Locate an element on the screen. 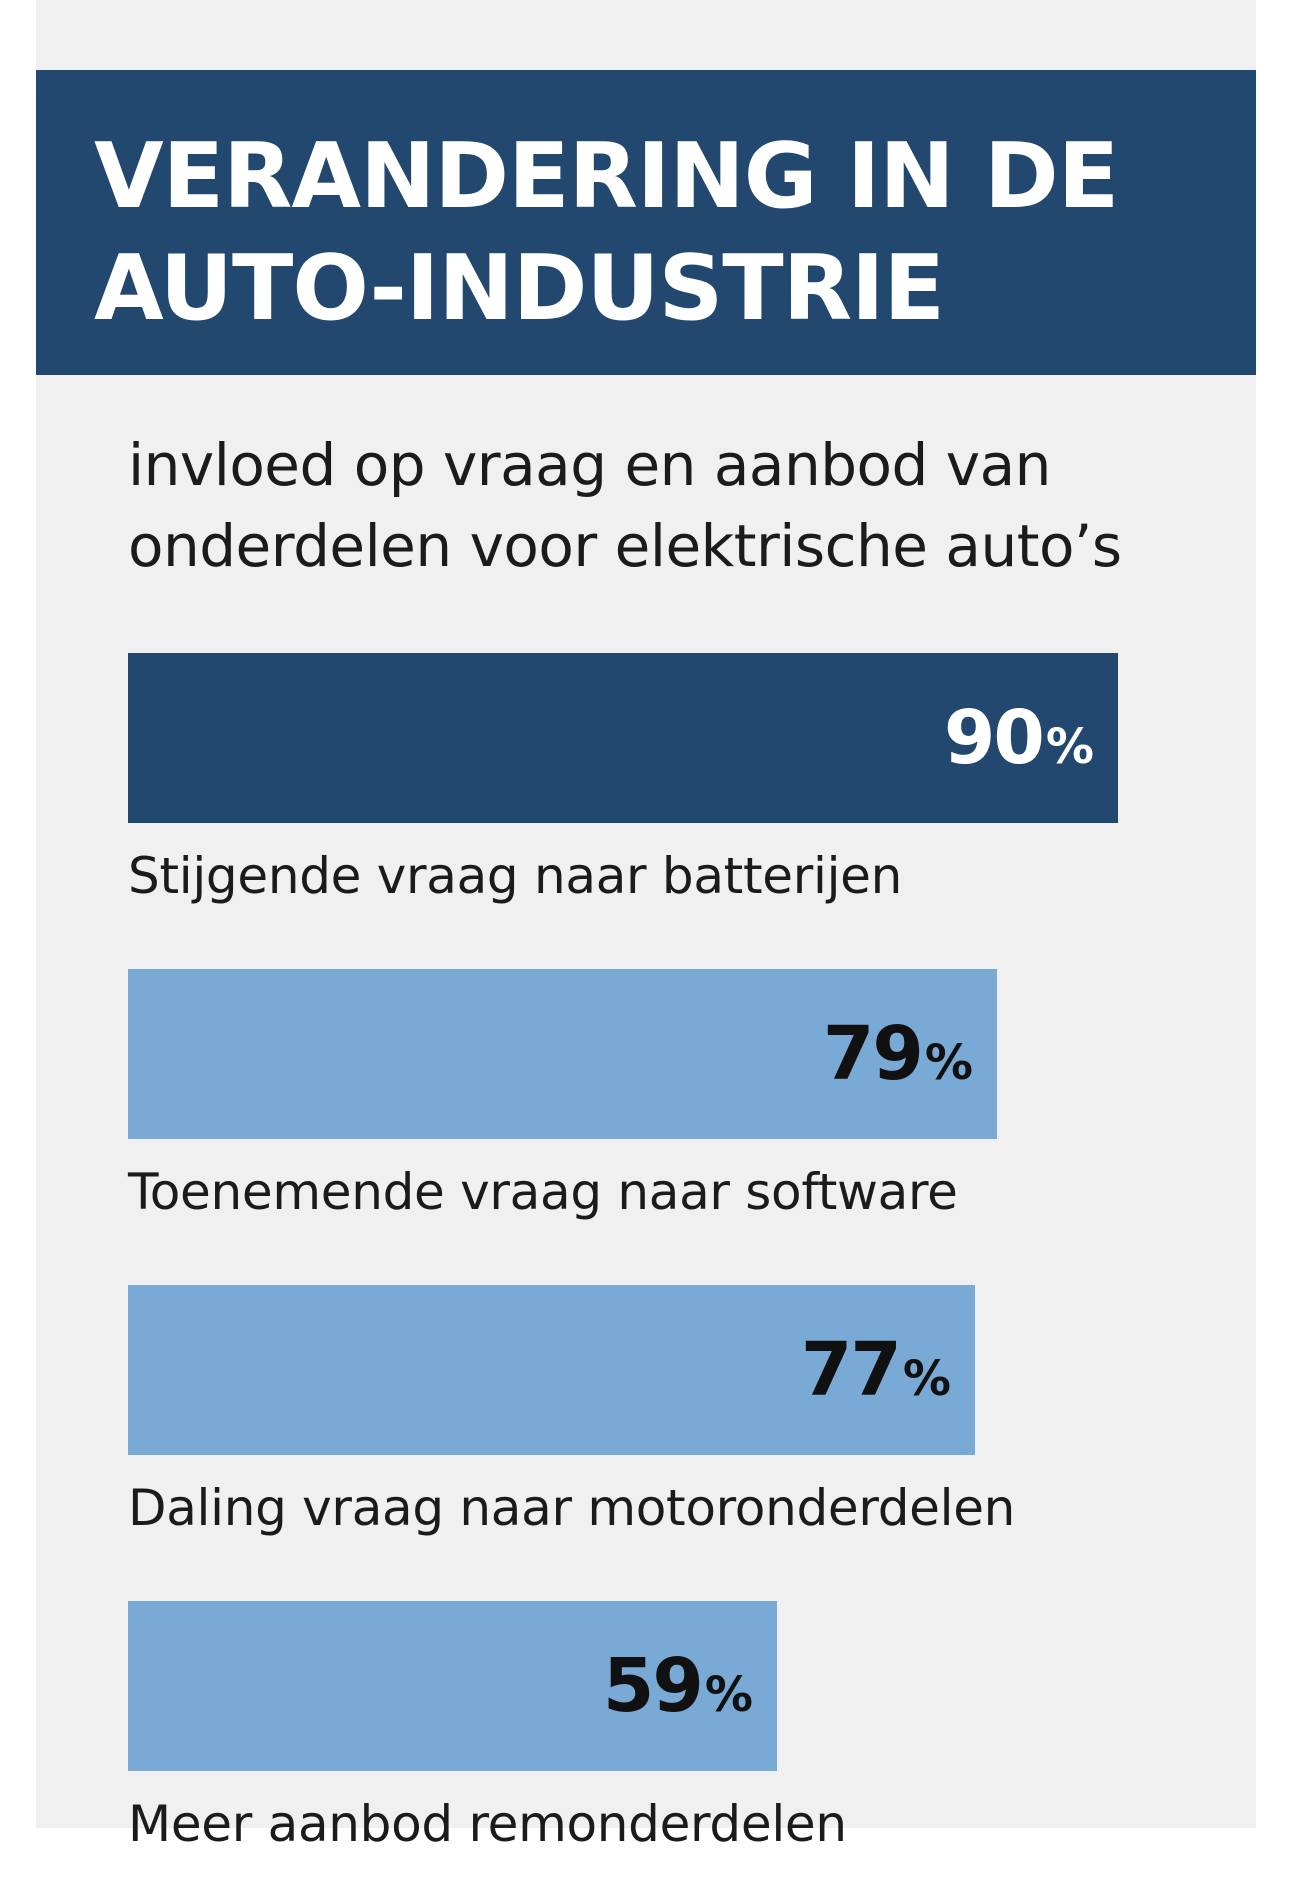  bar-value-number: 90 is located at coordinates (994, 738).